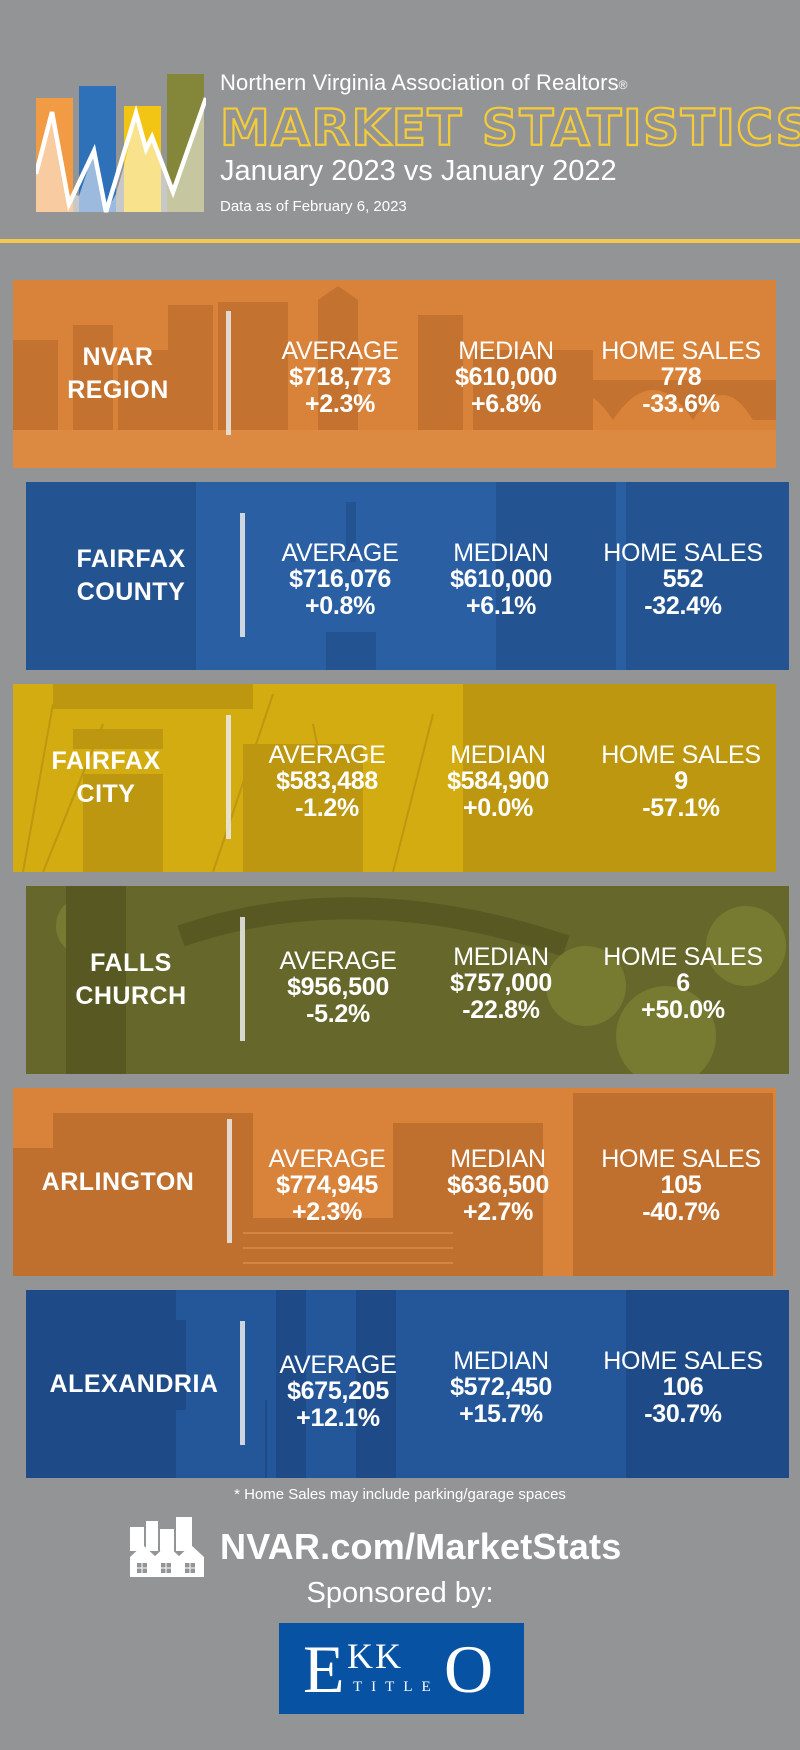  What do you see at coordinates (338, 1014) in the screenshot?
I see `stat-change: -5.2%` at bounding box center [338, 1014].